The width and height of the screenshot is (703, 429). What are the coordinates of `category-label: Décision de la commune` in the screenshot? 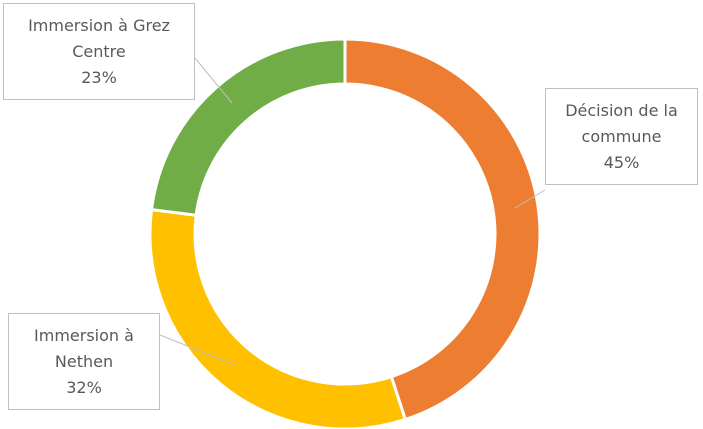 It's located at (621, 123).